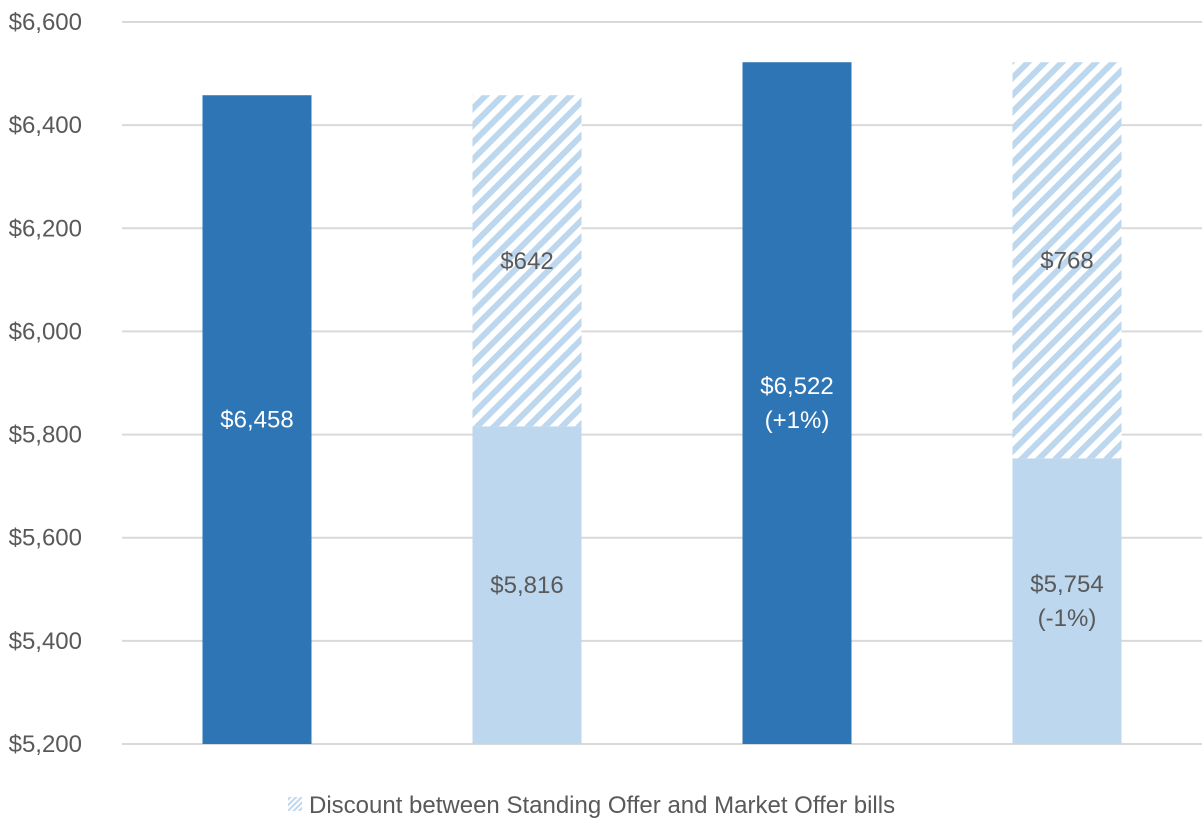 This screenshot has height=821, width=1202. Describe the element at coordinates (45, 641) in the screenshot. I see `y-tick-label: $5,400` at that location.